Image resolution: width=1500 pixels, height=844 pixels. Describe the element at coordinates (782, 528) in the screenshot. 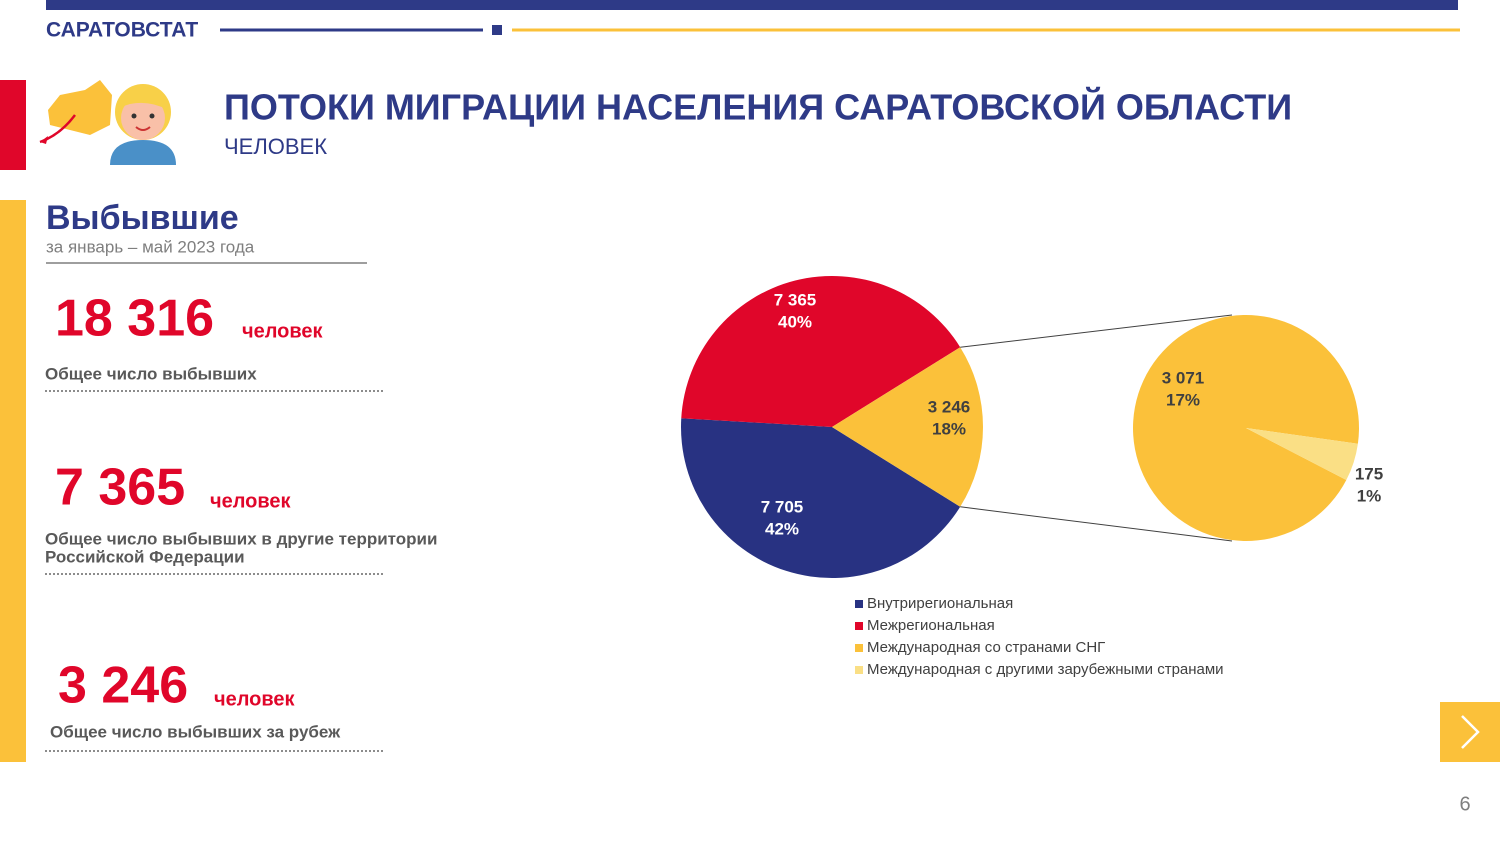

I see `data-label: 42%` at that location.